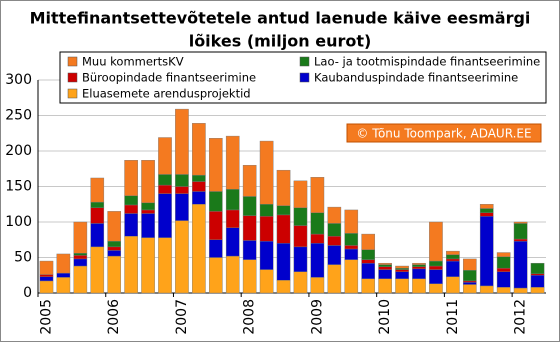 The width and height of the screenshot is (560, 346). What do you see at coordinates (280, 41) in the screenshot?
I see `chart-subtitle: lõikes (miljon eurot)` at bounding box center [280, 41].